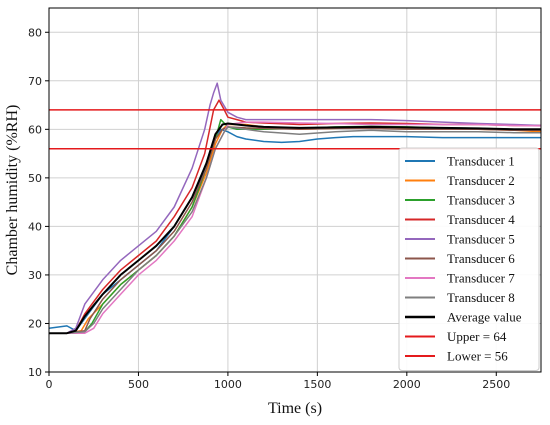 The image size is (550, 425). Describe the element at coordinates (49, 384) in the screenshot. I see `x-tick-label: 0` at that location.